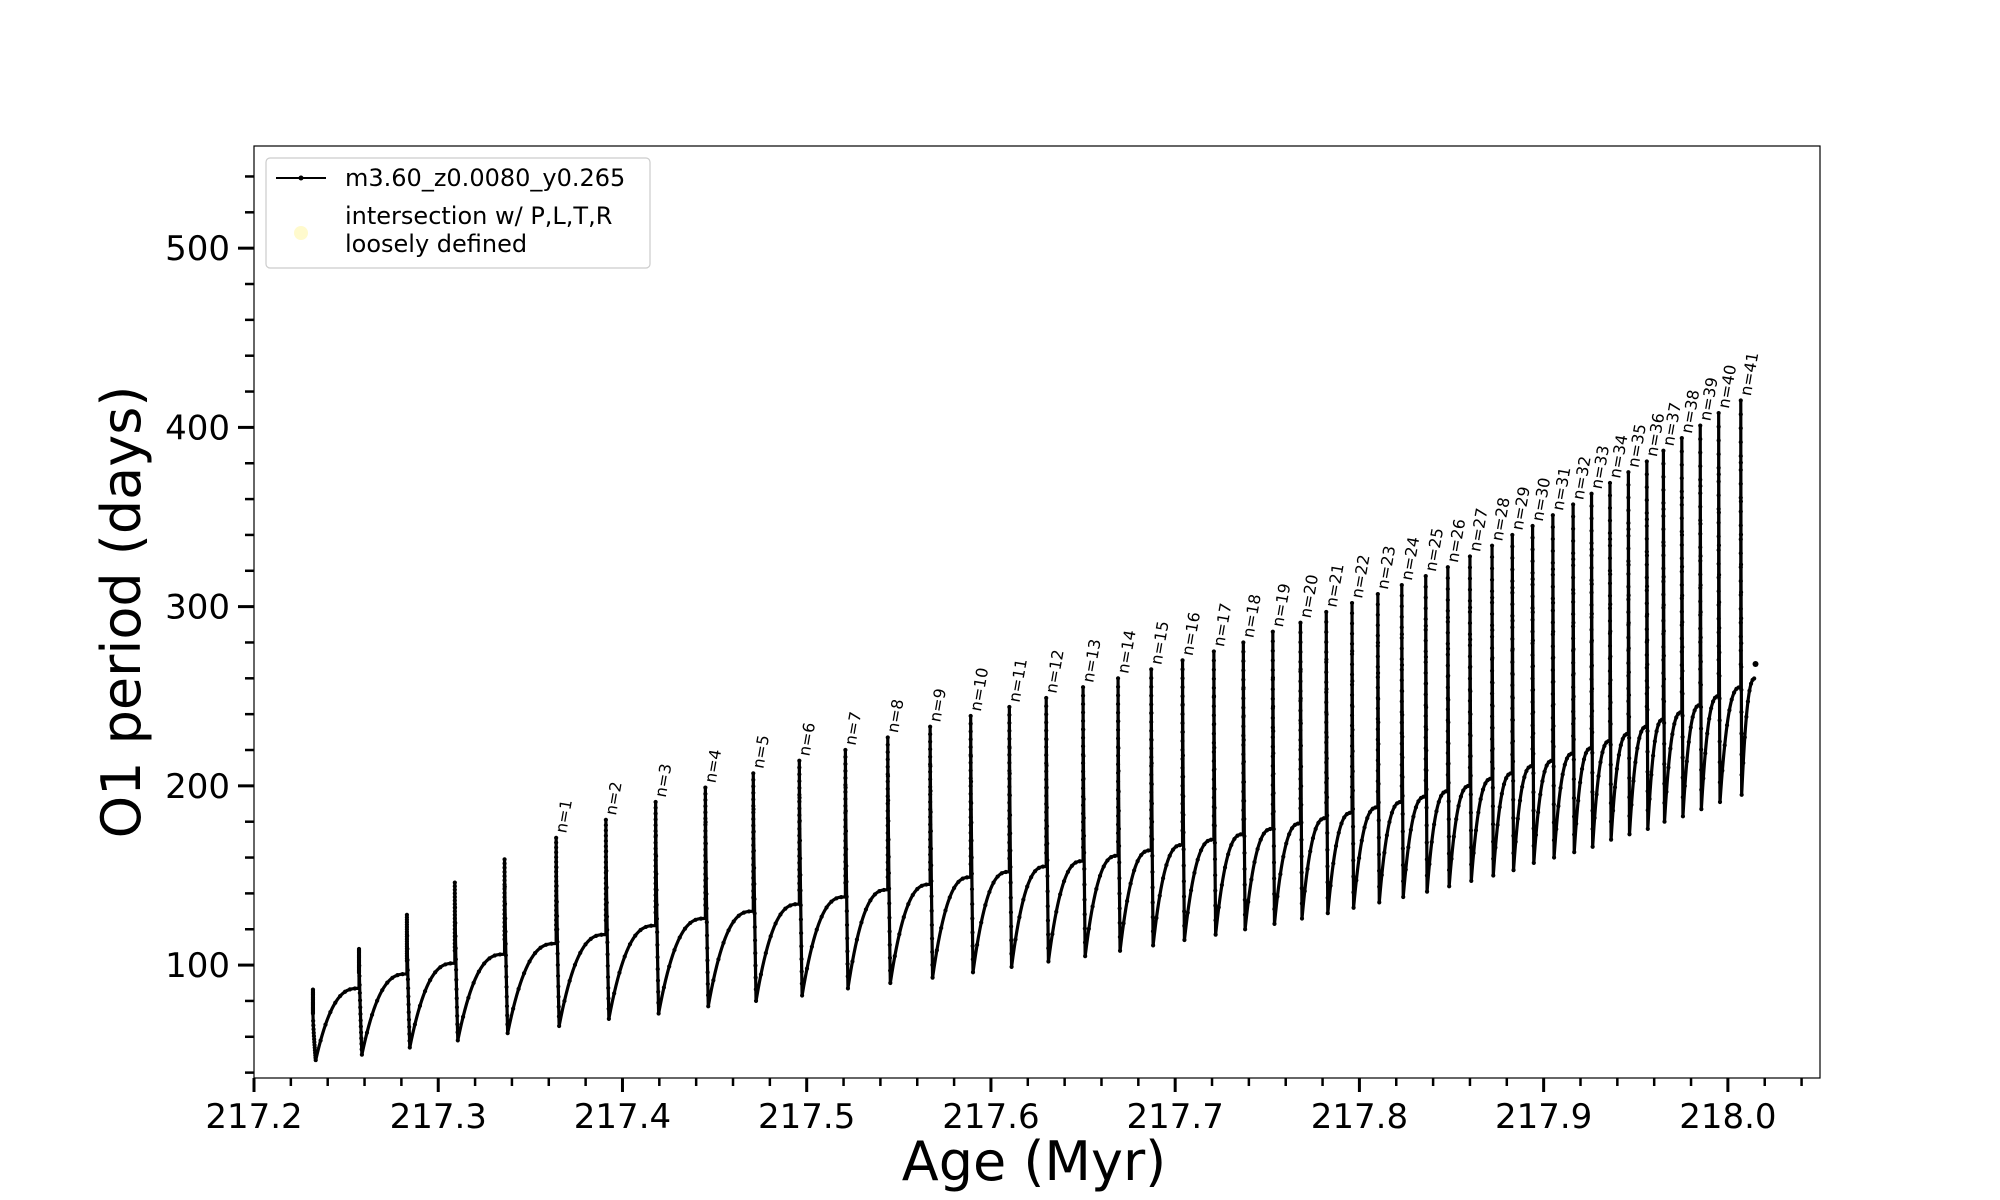 The width and height of the screenshot is (2000, 1200). Describe the element at coordinates (895, 716) in the screenshot. I see `pulse-label: n=8` at that location.